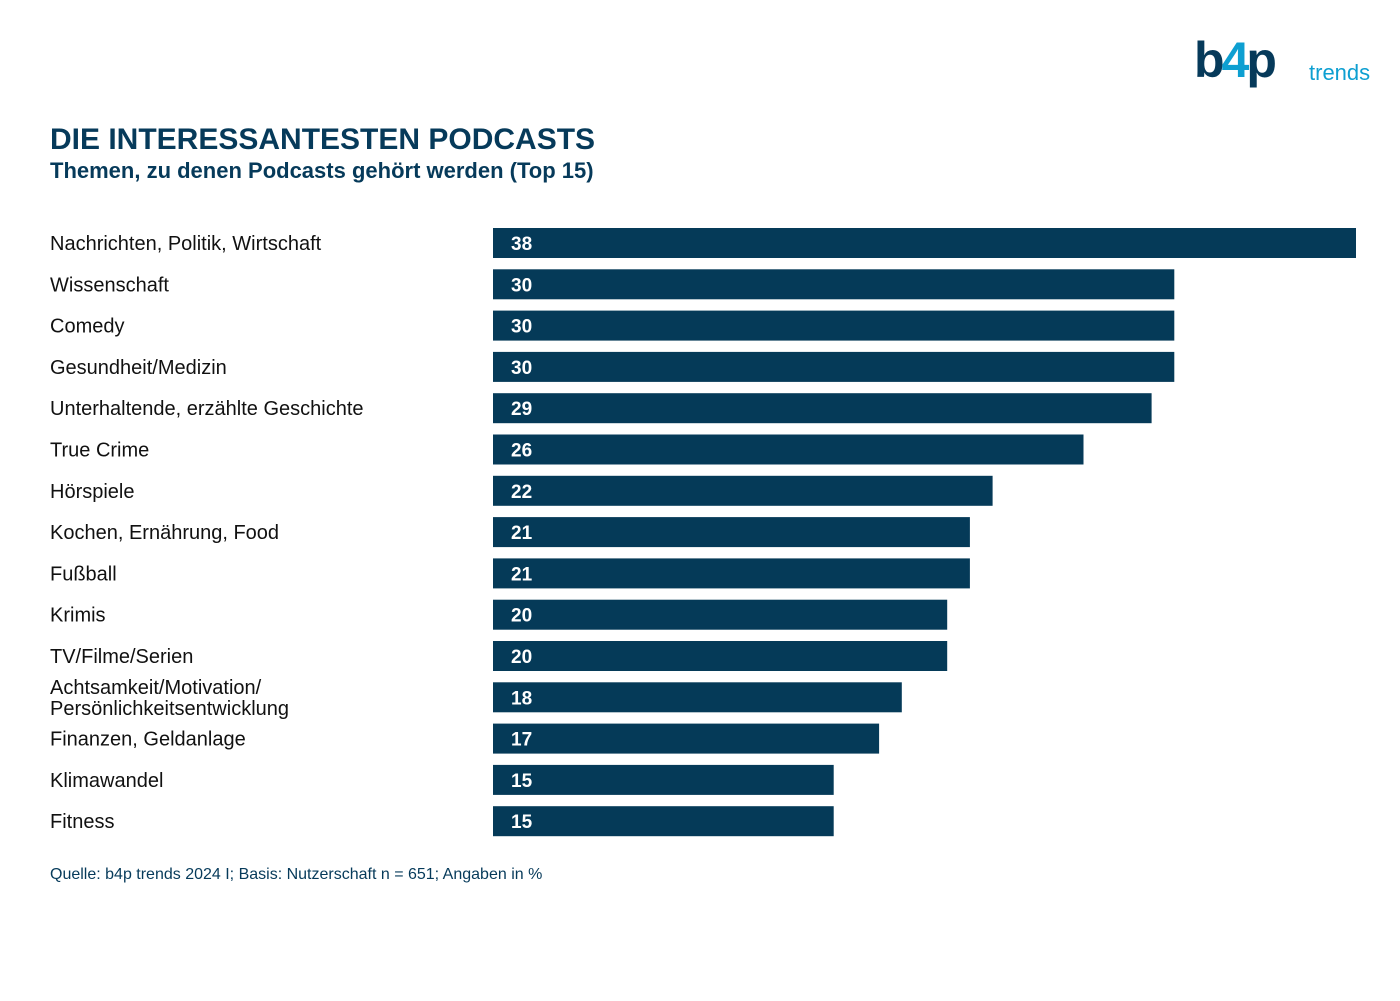  I want to click on bar-row: 38 Nachrichten, Politik, Wirtschaft, so click(703, 243).